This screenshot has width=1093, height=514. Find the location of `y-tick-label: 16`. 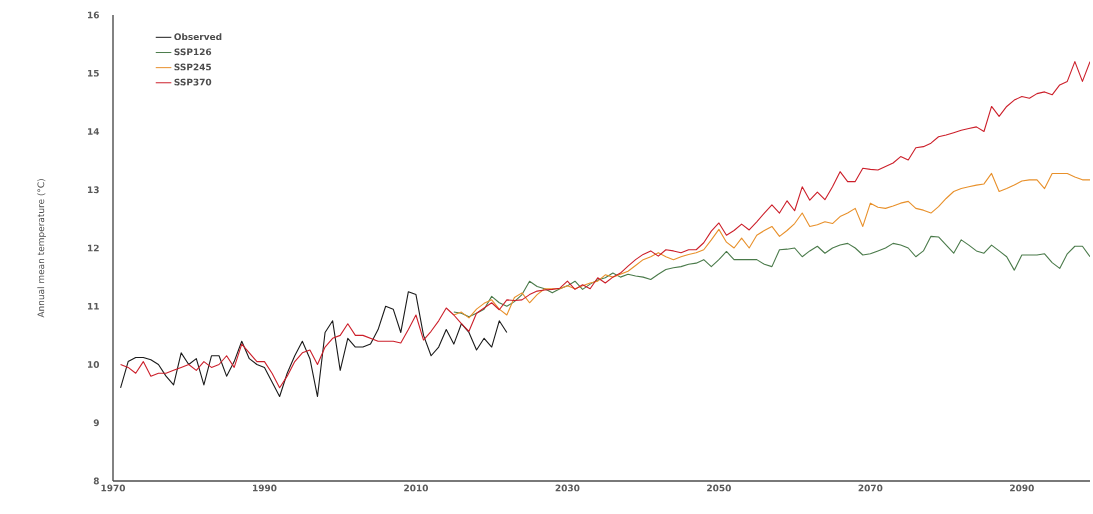

y-tick-label: 16 is located at coordinates (94, 15).